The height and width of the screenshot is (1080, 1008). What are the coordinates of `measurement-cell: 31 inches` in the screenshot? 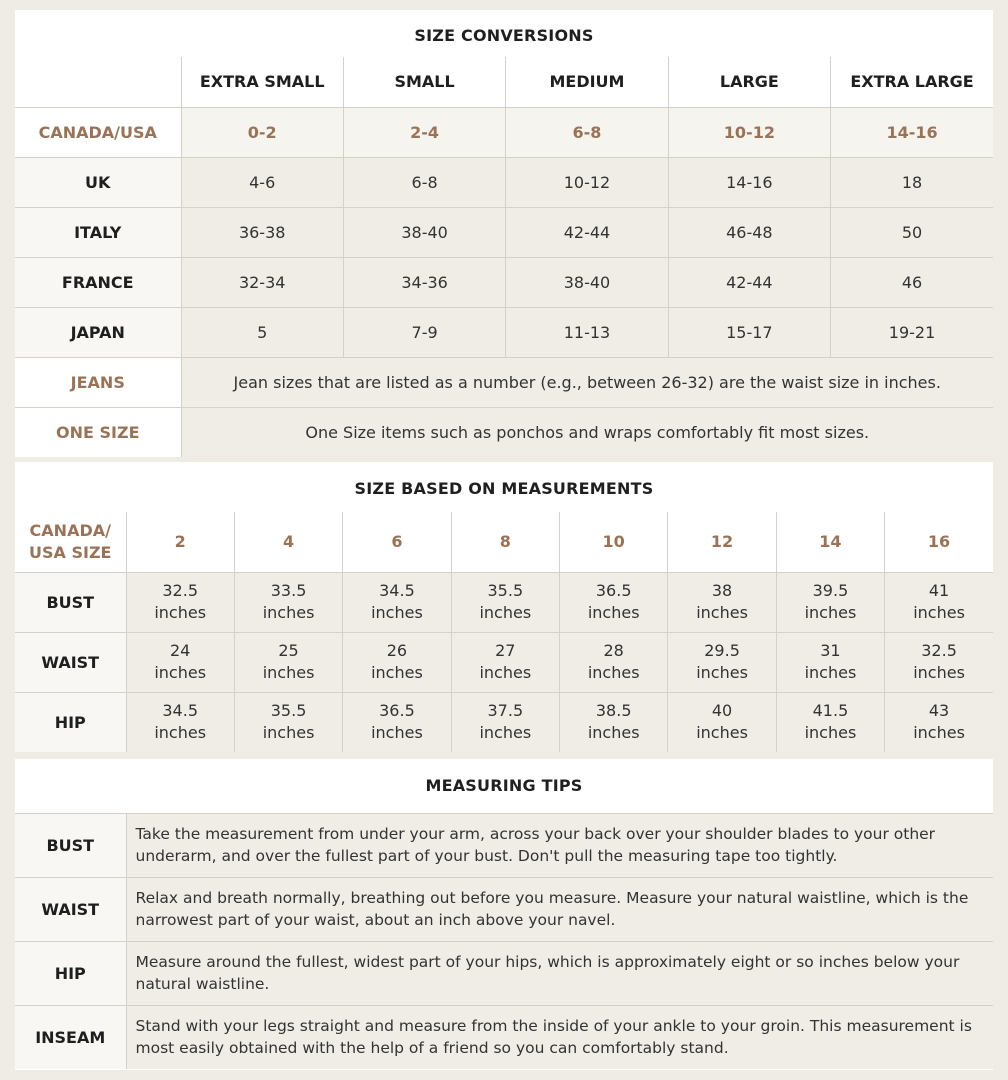 It's located at (830, 662).